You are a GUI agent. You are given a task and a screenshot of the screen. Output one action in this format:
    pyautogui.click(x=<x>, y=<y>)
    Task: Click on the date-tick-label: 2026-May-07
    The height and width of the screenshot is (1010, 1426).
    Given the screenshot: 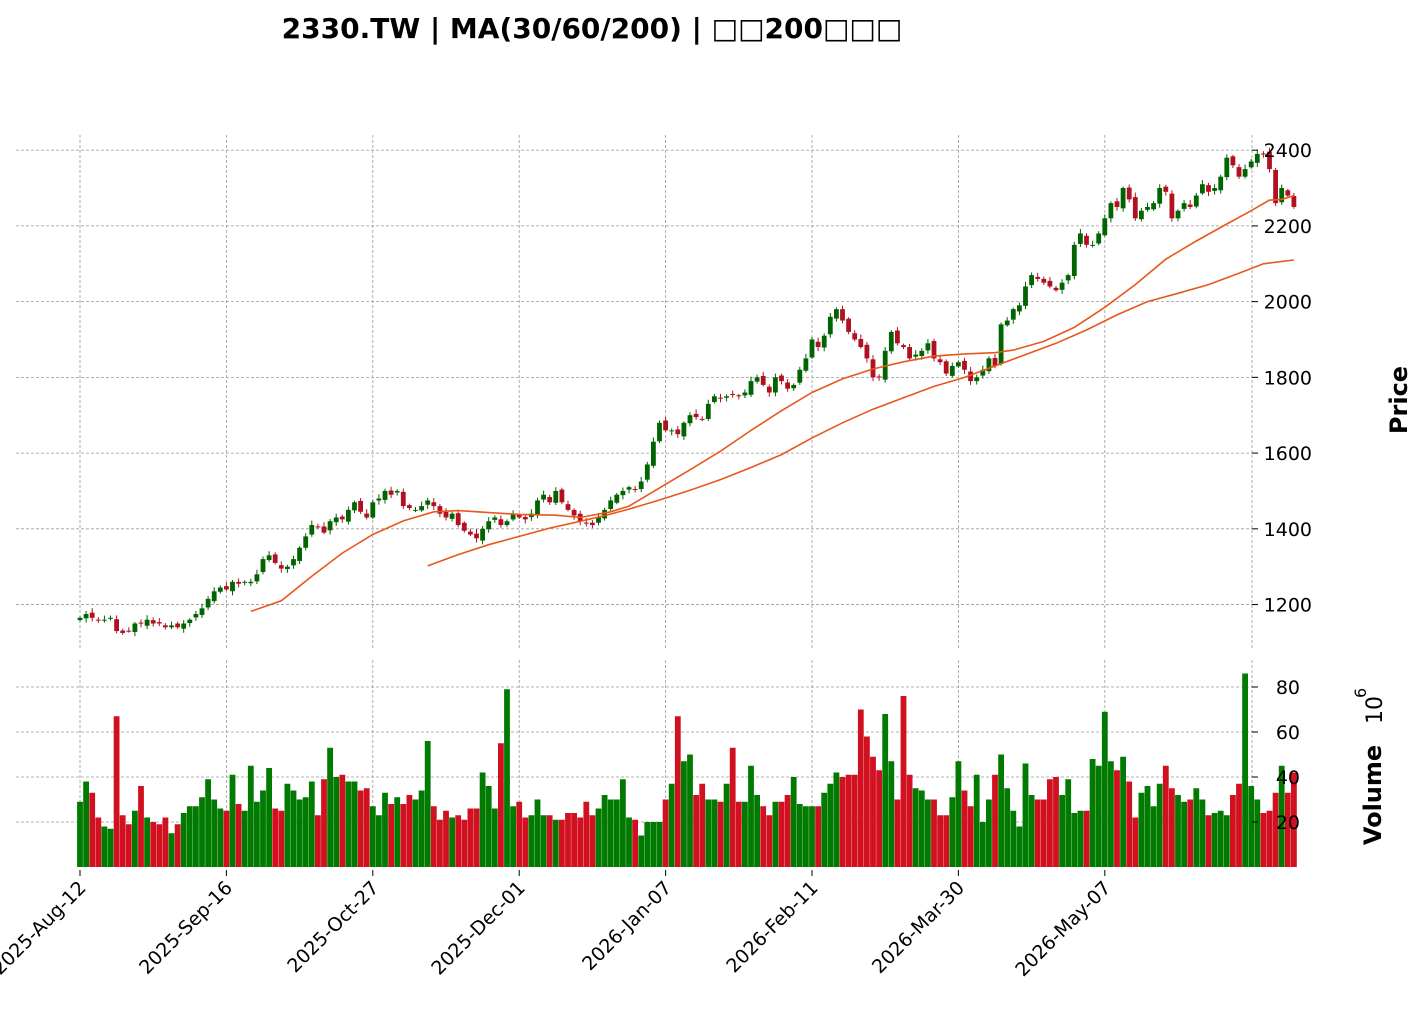 What is the action you would take?
    pyautogui.click(x=1063, y=929)
    